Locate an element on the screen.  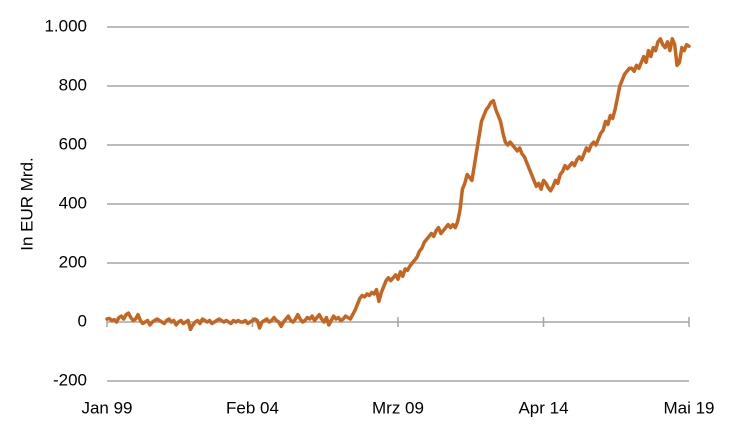
y-tick-label: 0 is located at coordinates (82, 320).